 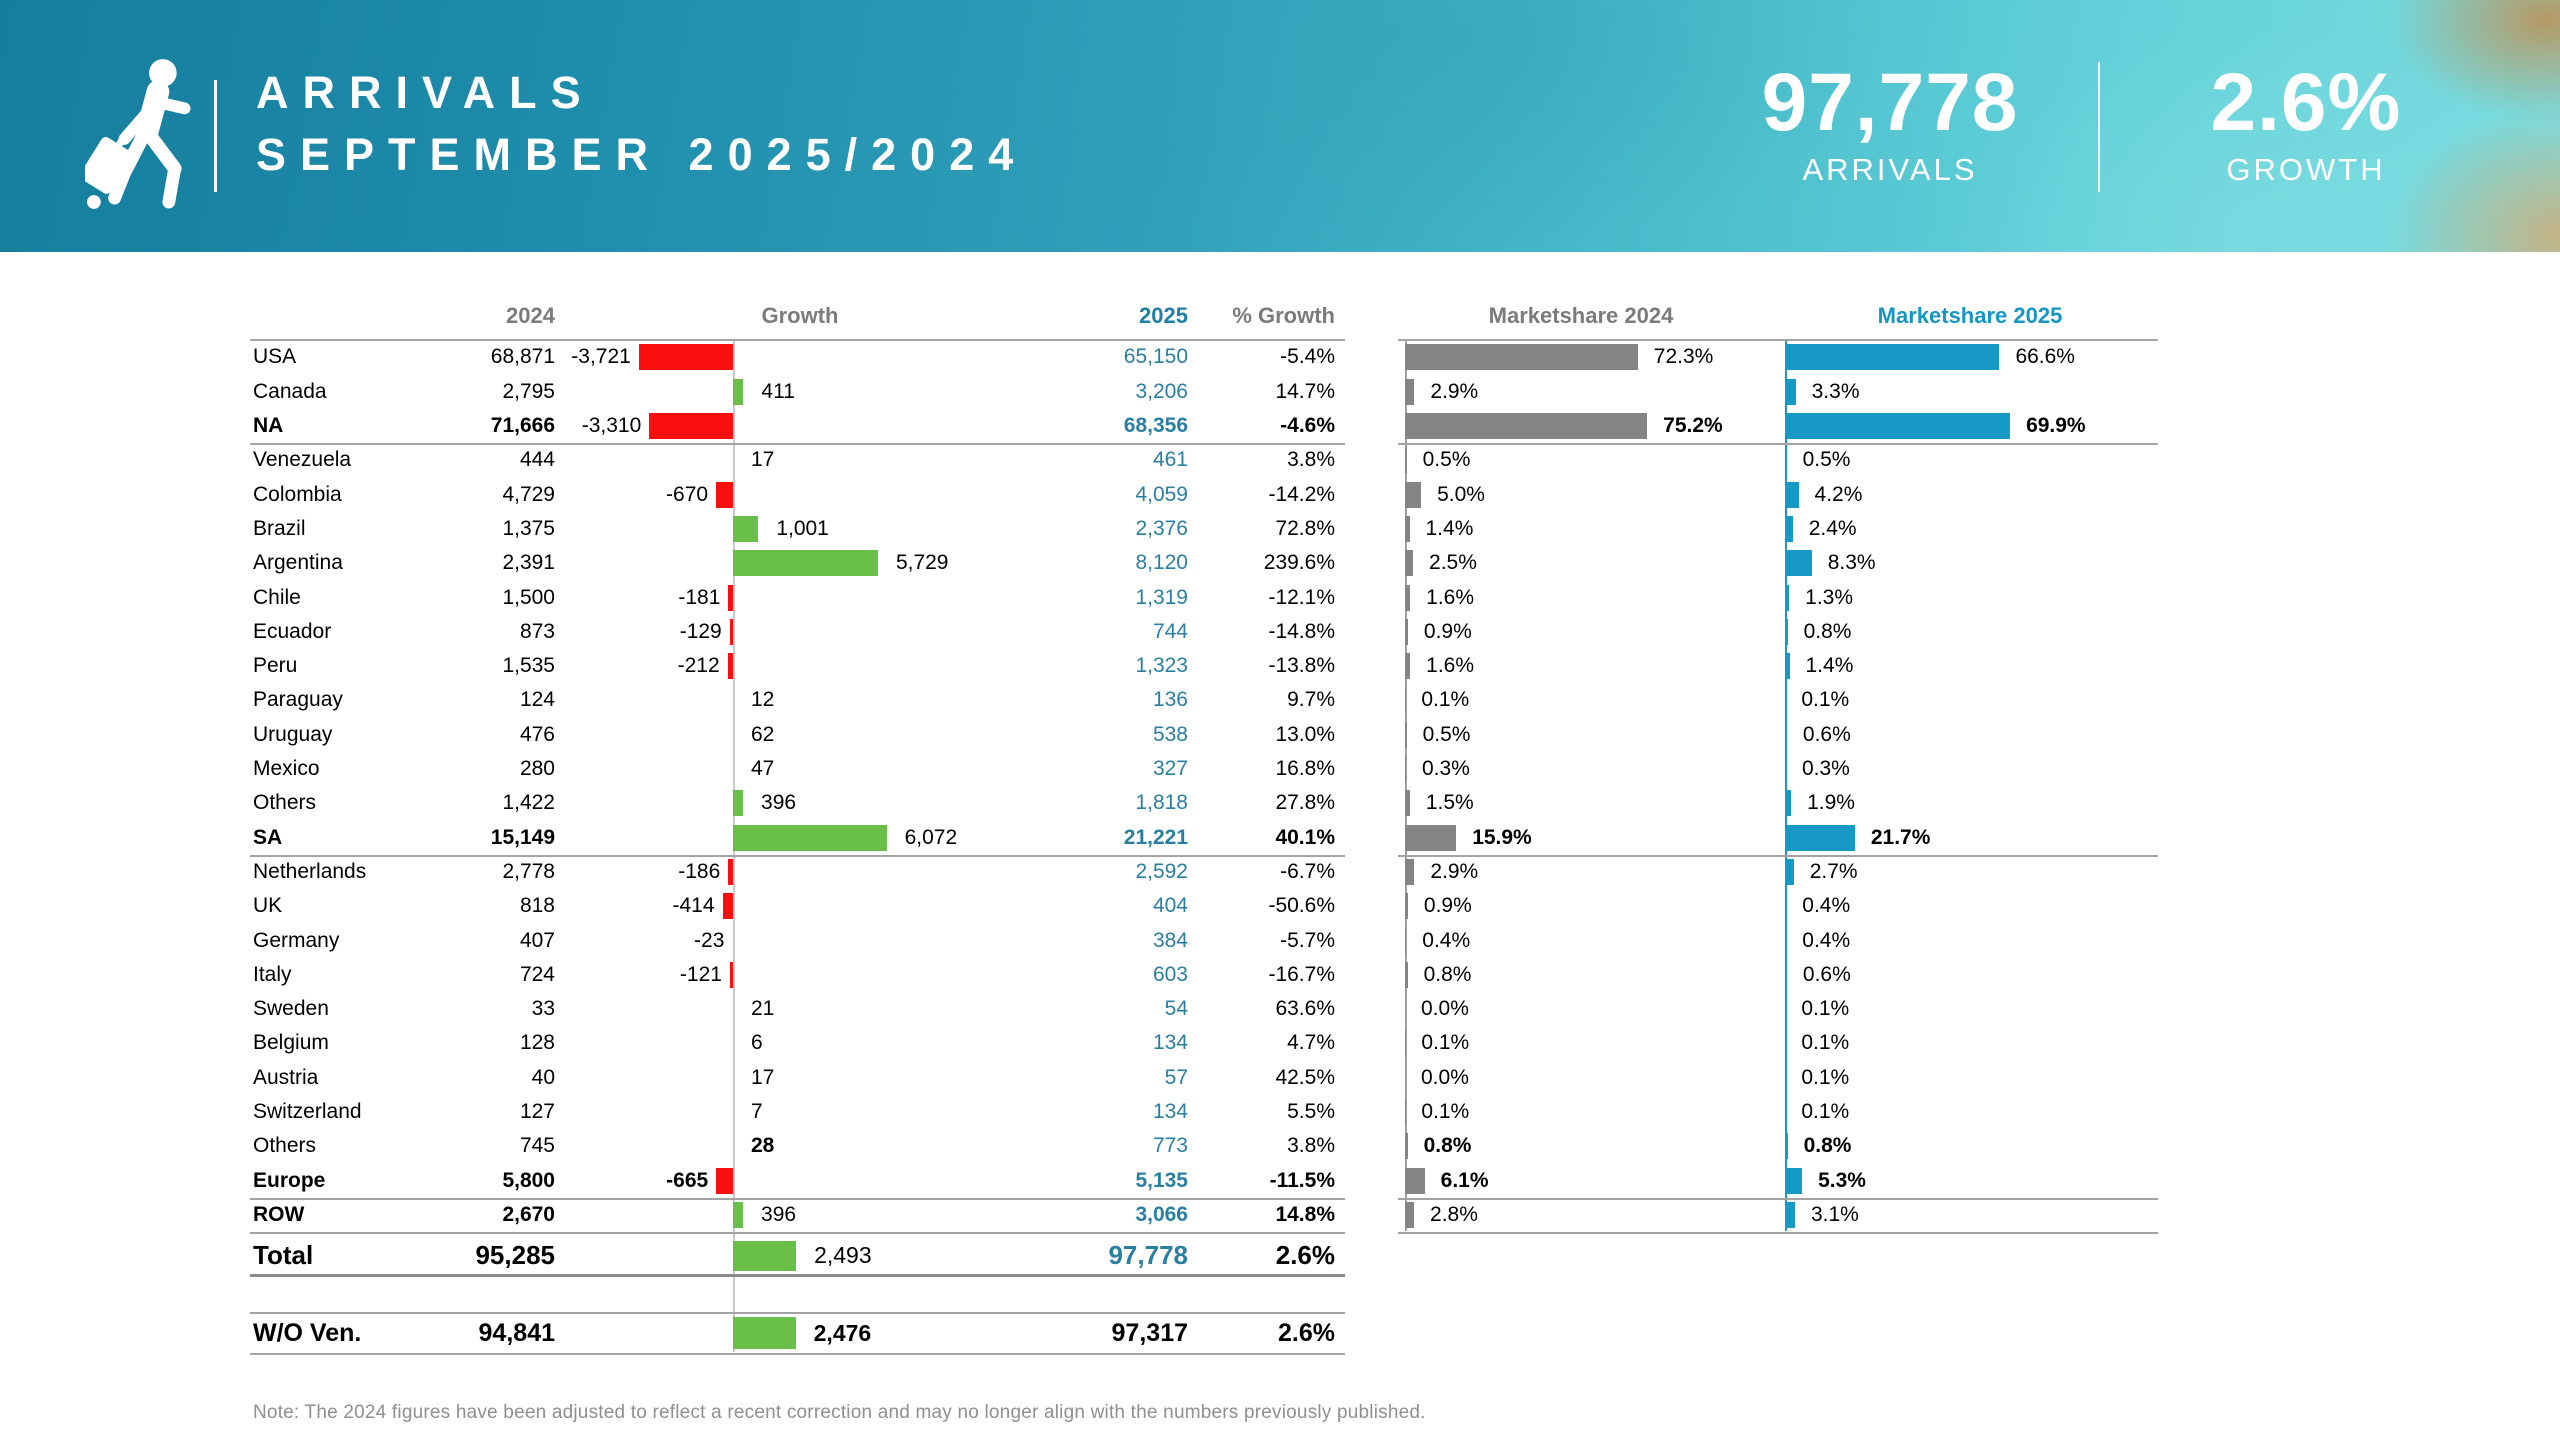 I want to click on value-2025: 57, so click(x=1176, y=1077).